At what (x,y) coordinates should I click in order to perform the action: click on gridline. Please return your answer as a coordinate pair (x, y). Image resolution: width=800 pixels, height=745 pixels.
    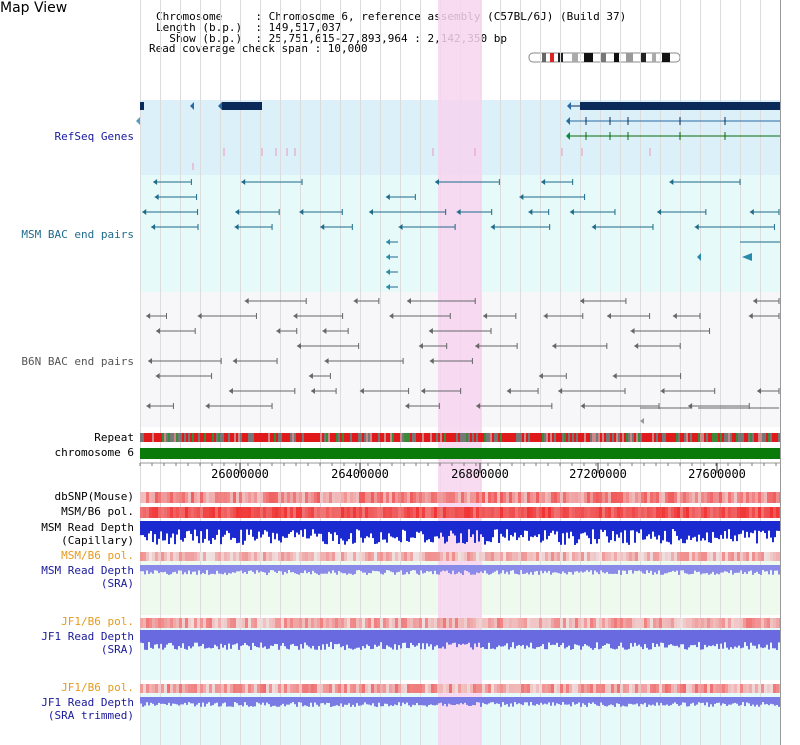
    Looking at the image, I should click on (520, 372).